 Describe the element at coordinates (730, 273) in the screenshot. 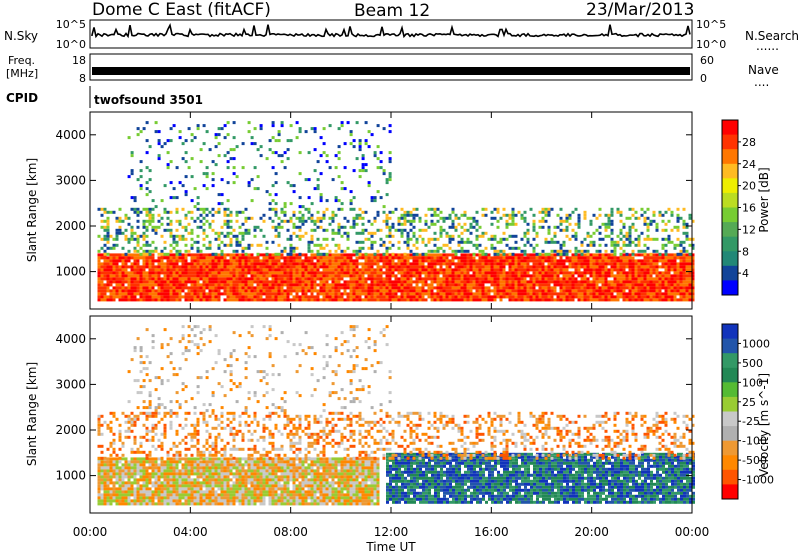

I see `colorbar-swatch` at that location.